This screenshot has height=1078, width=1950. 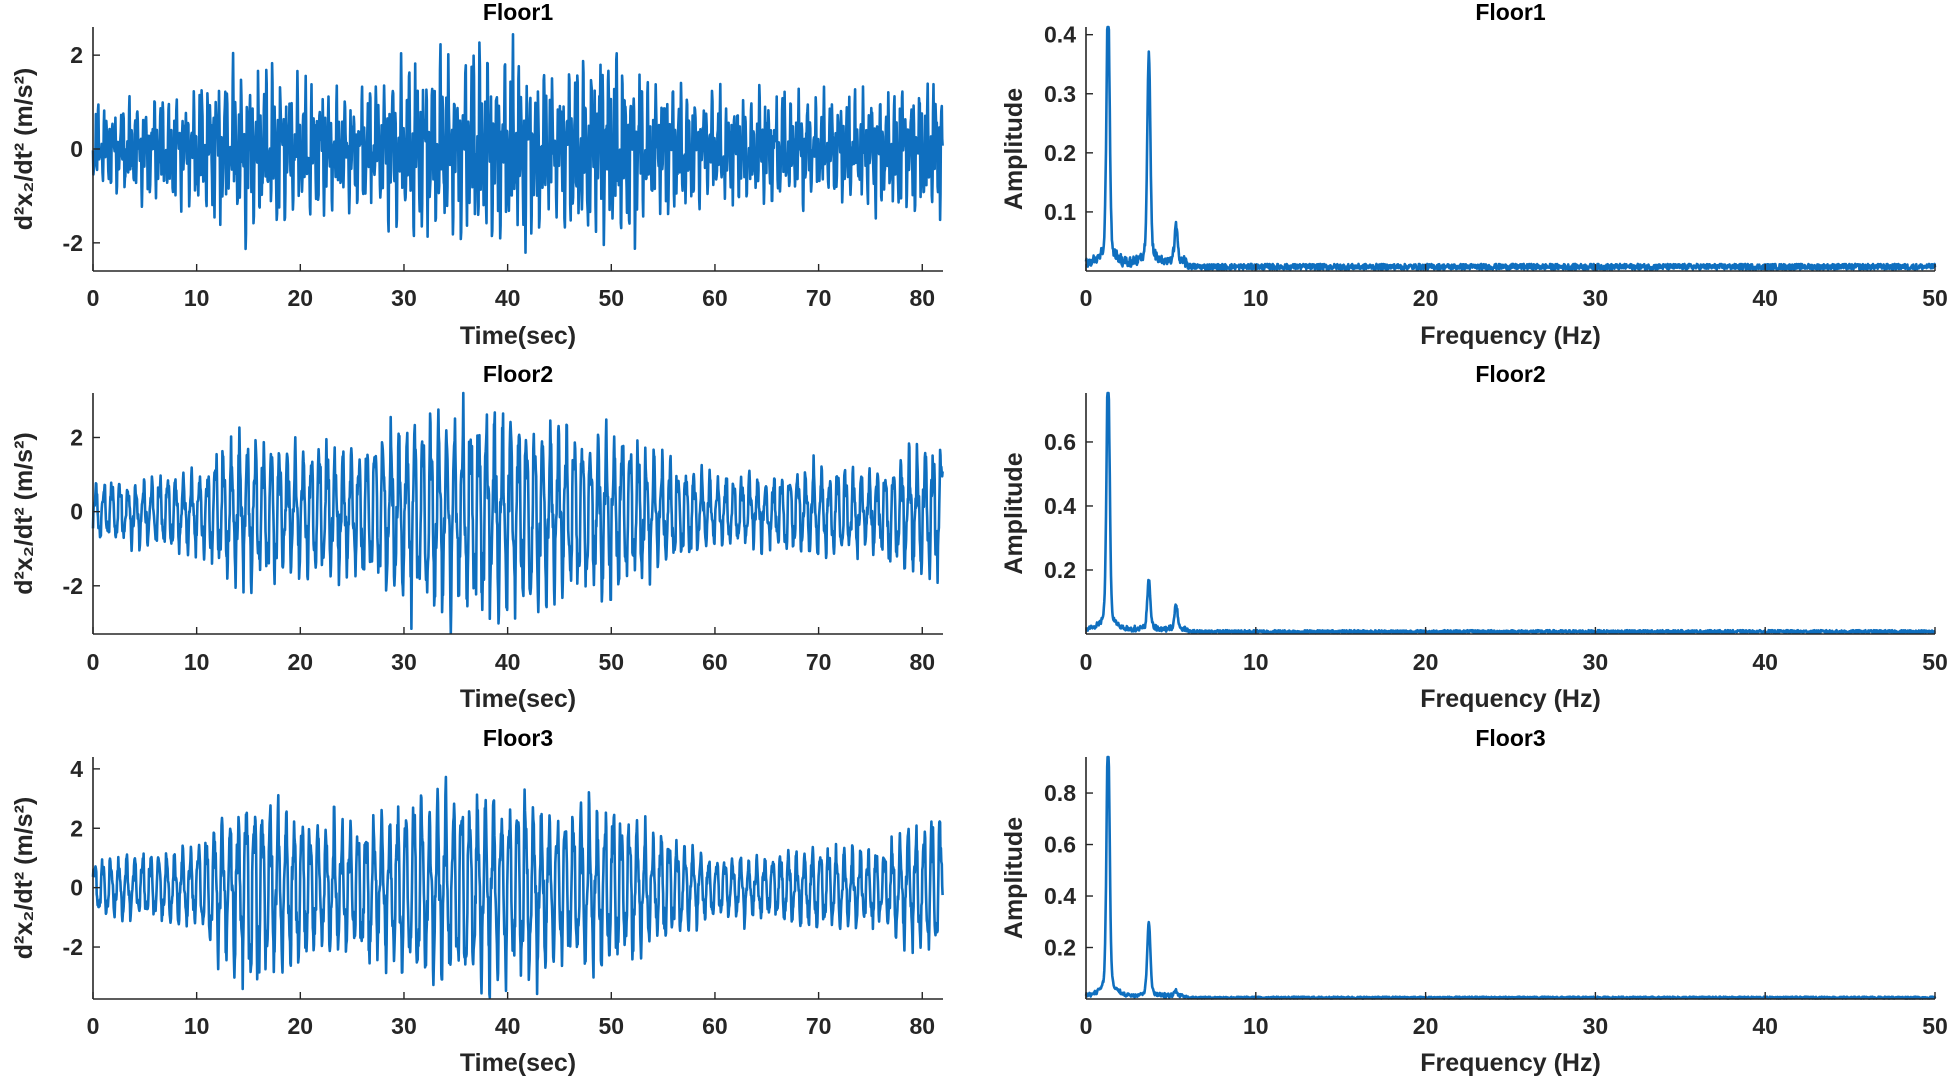 I want to click on y-tick-label: 0.8, so click(x=1060, y=793).